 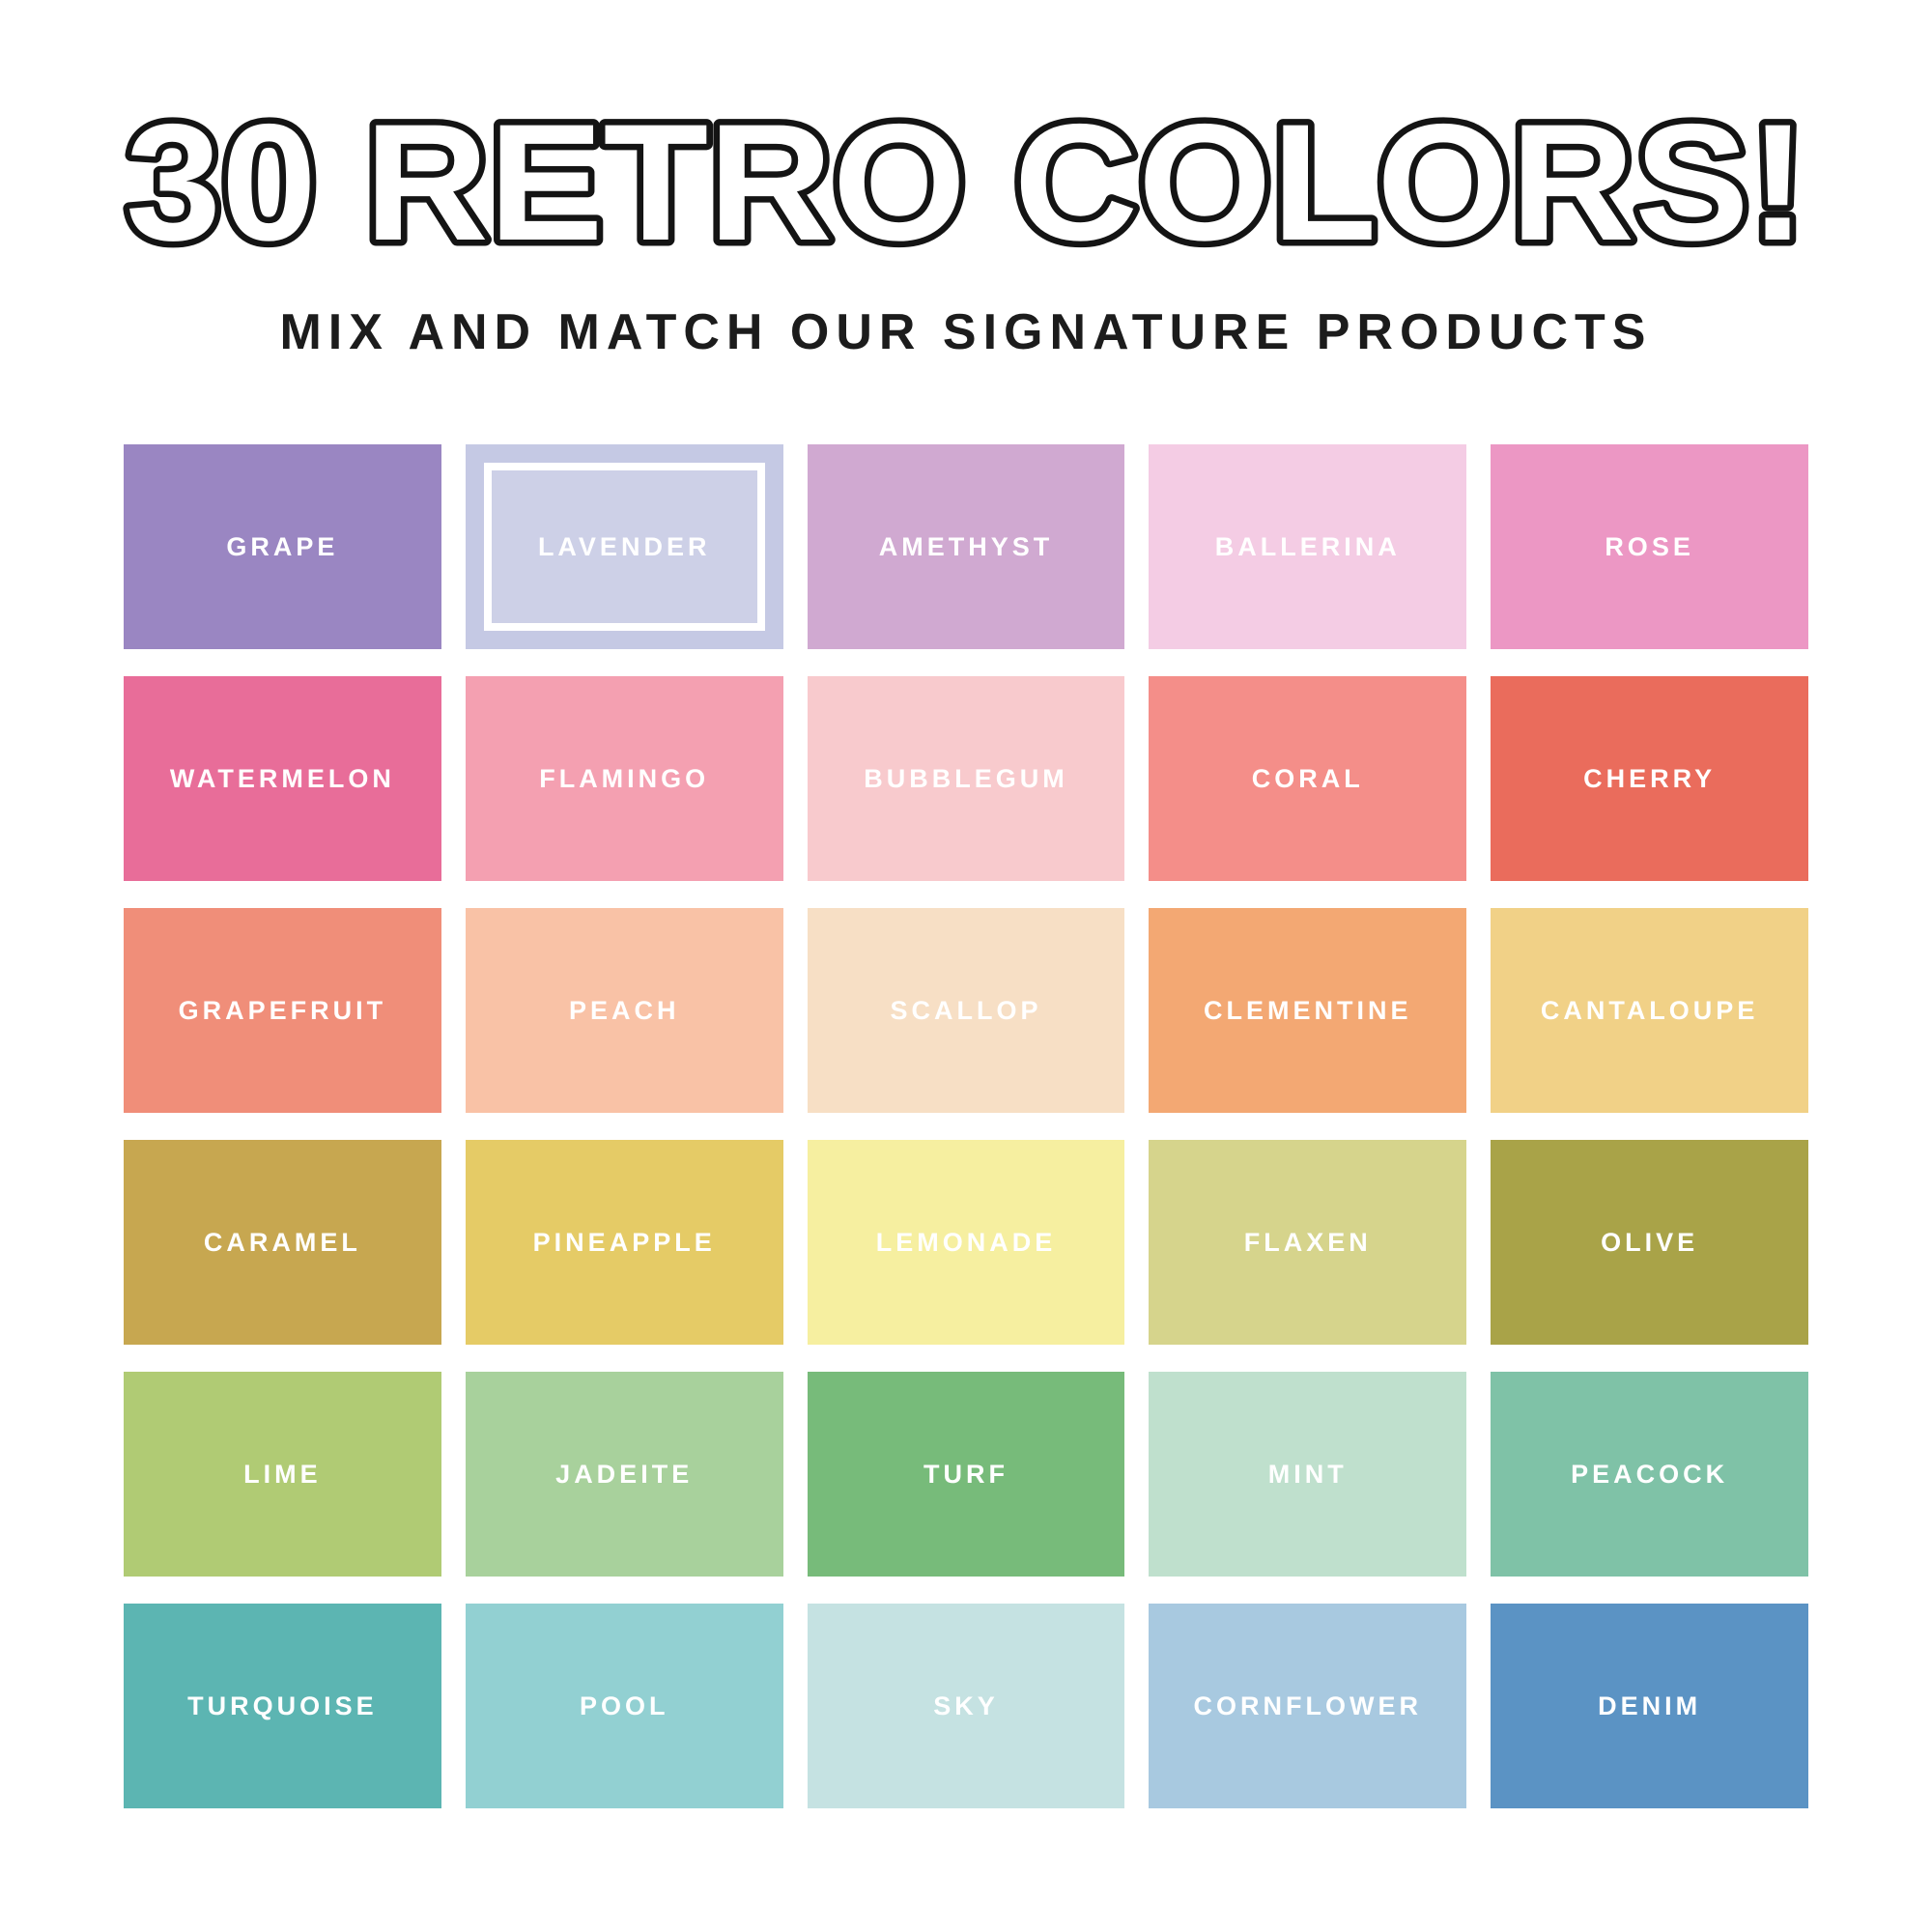 I want to click on swatch-scallop: SCALLOP, so click(x=966, y=1011).